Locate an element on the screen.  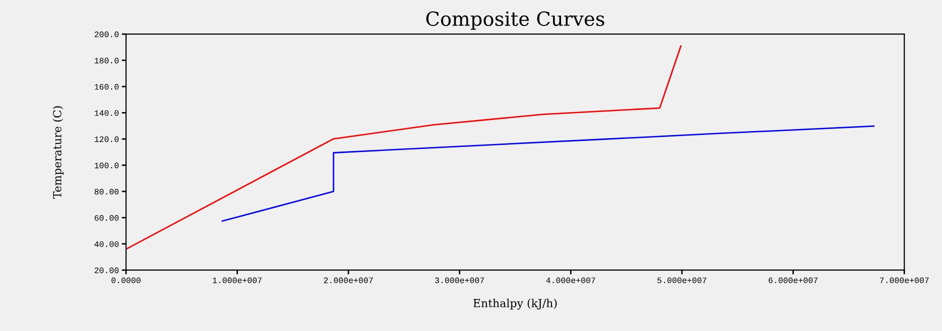
y-tick-label: 180.0 is located at coordinates (106, 61).